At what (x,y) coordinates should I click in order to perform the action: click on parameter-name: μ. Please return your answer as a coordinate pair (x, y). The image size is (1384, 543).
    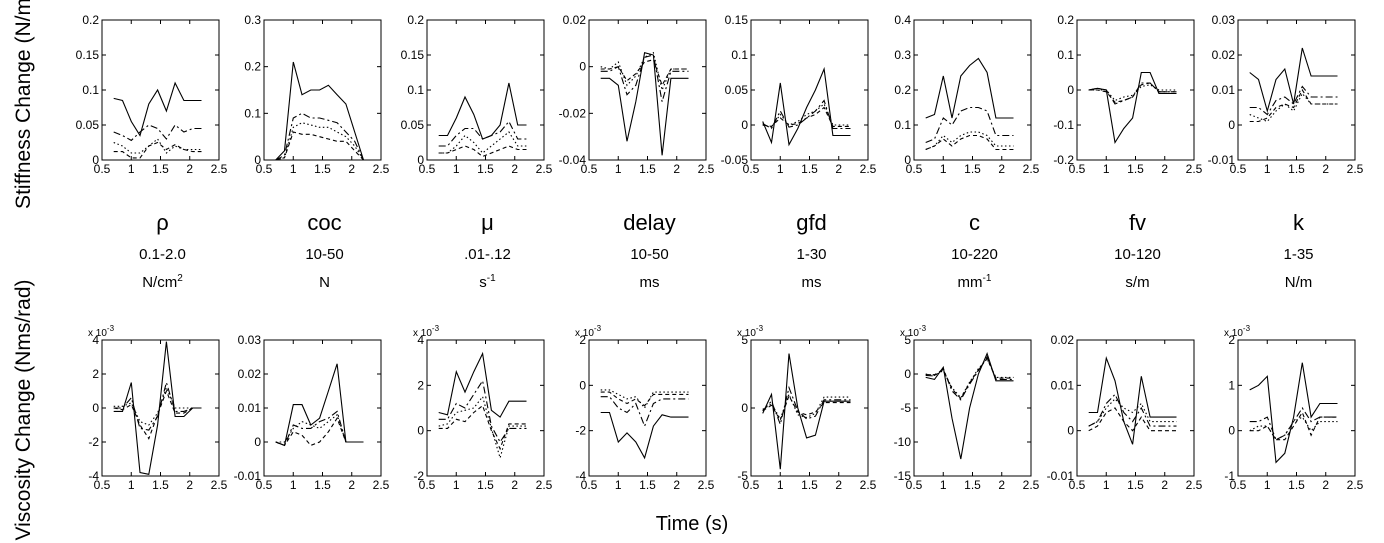
    Looking at the image, I should click on (487, 222).